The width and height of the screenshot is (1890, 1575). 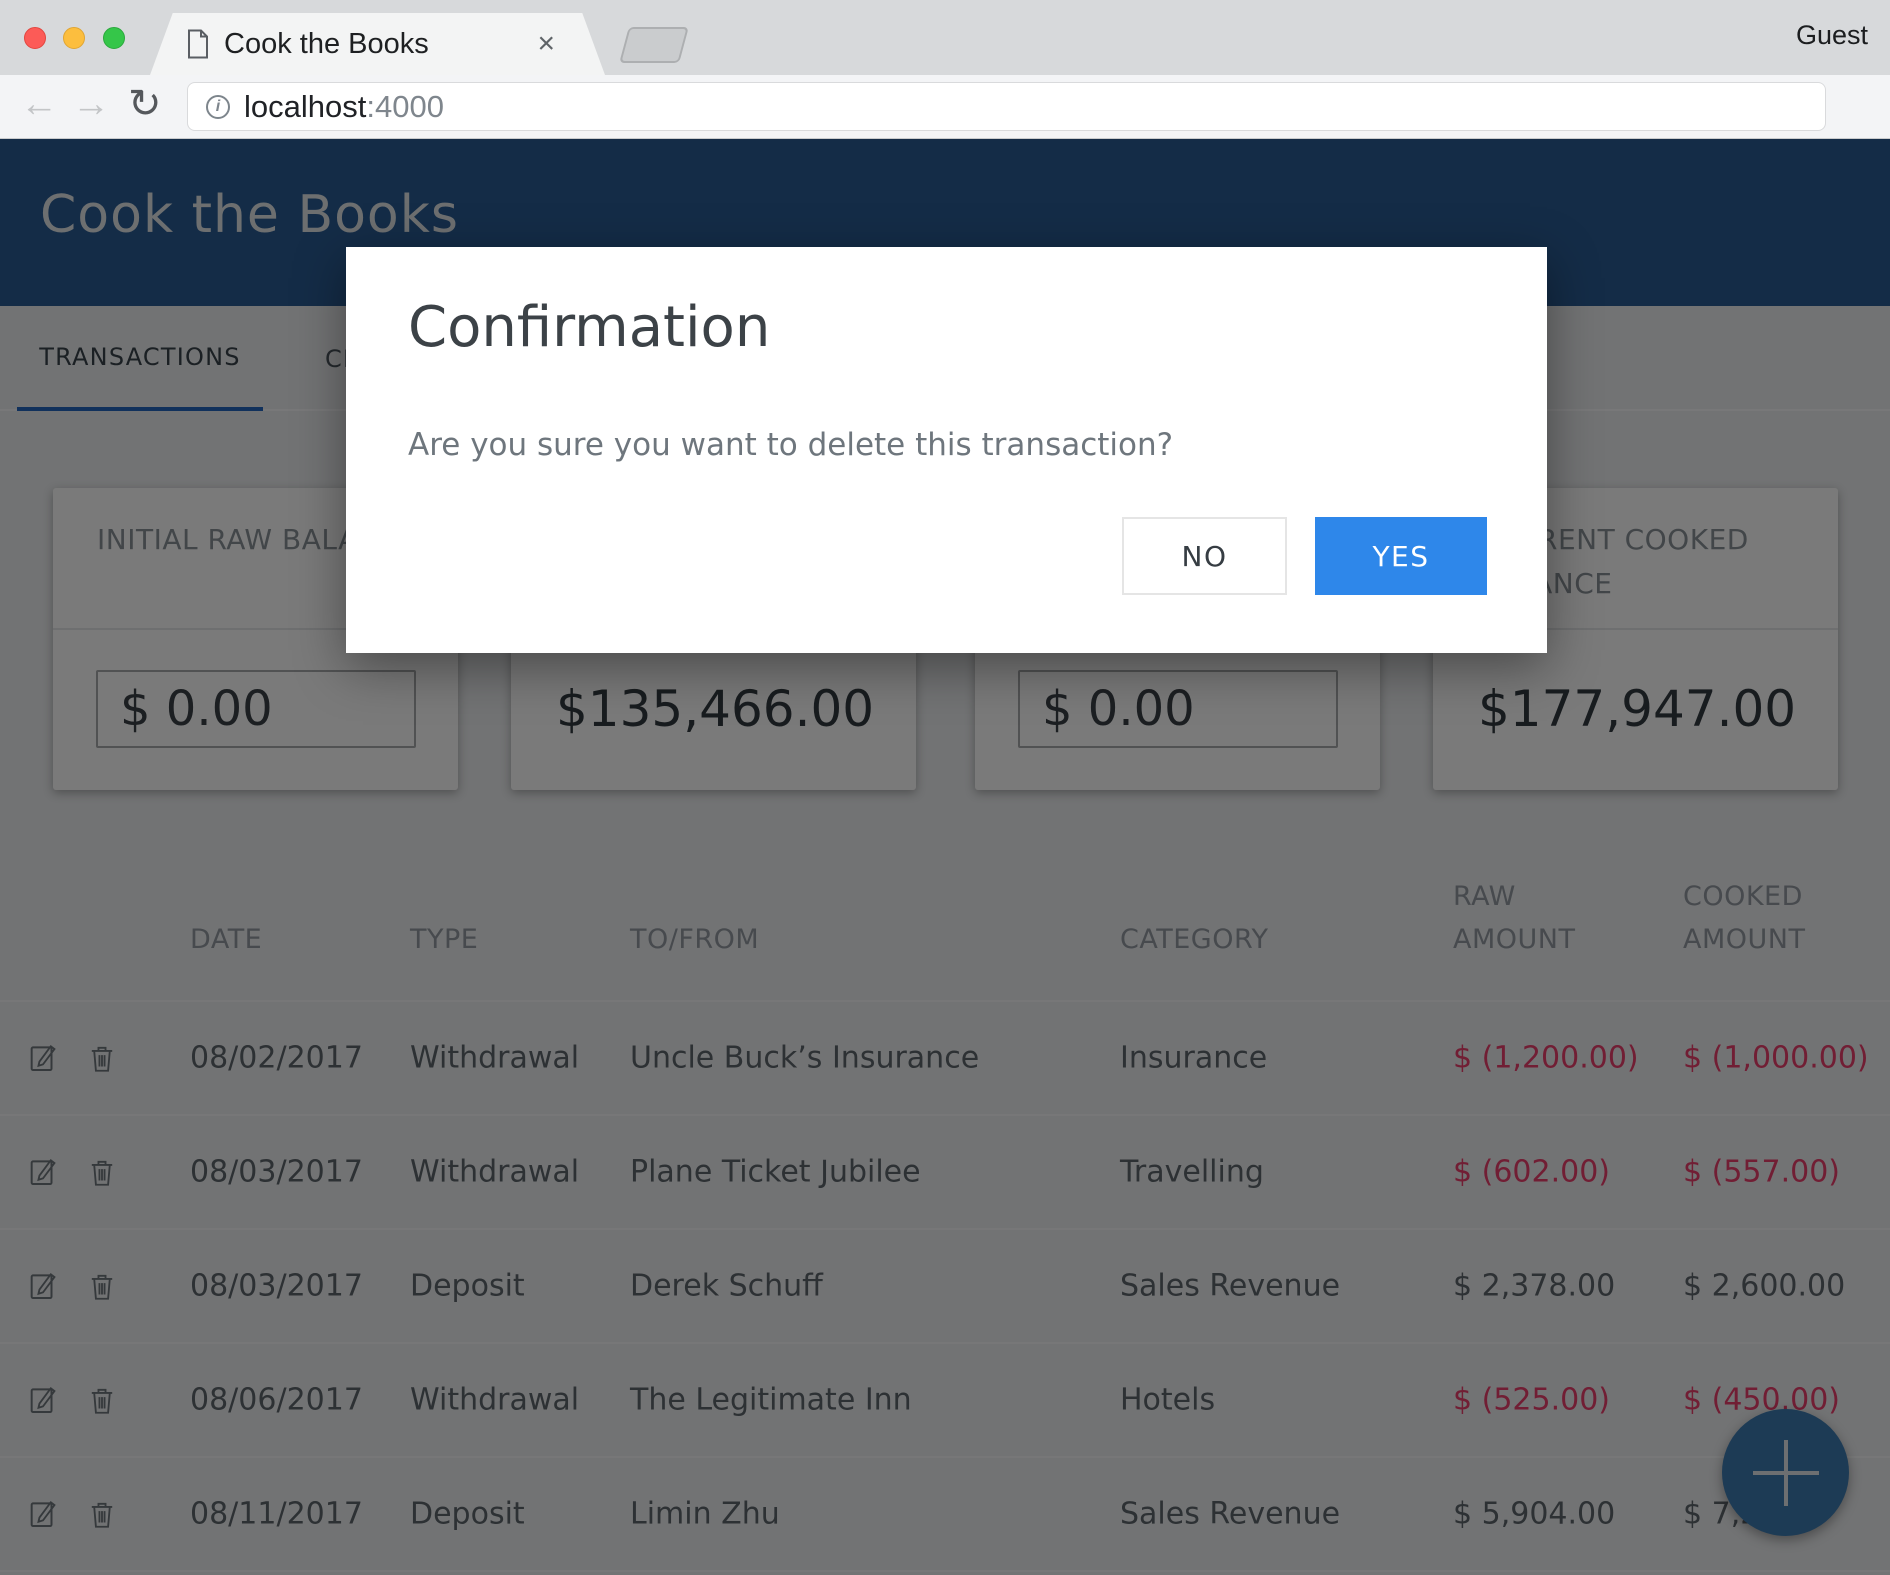 I want to click on dialog-title: Confirmation, so click(x=589, y=327).